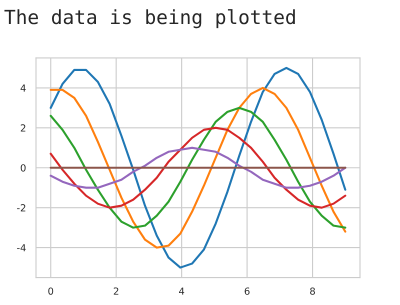  I want to click on x-tick-label: 4, so click(181, 291).